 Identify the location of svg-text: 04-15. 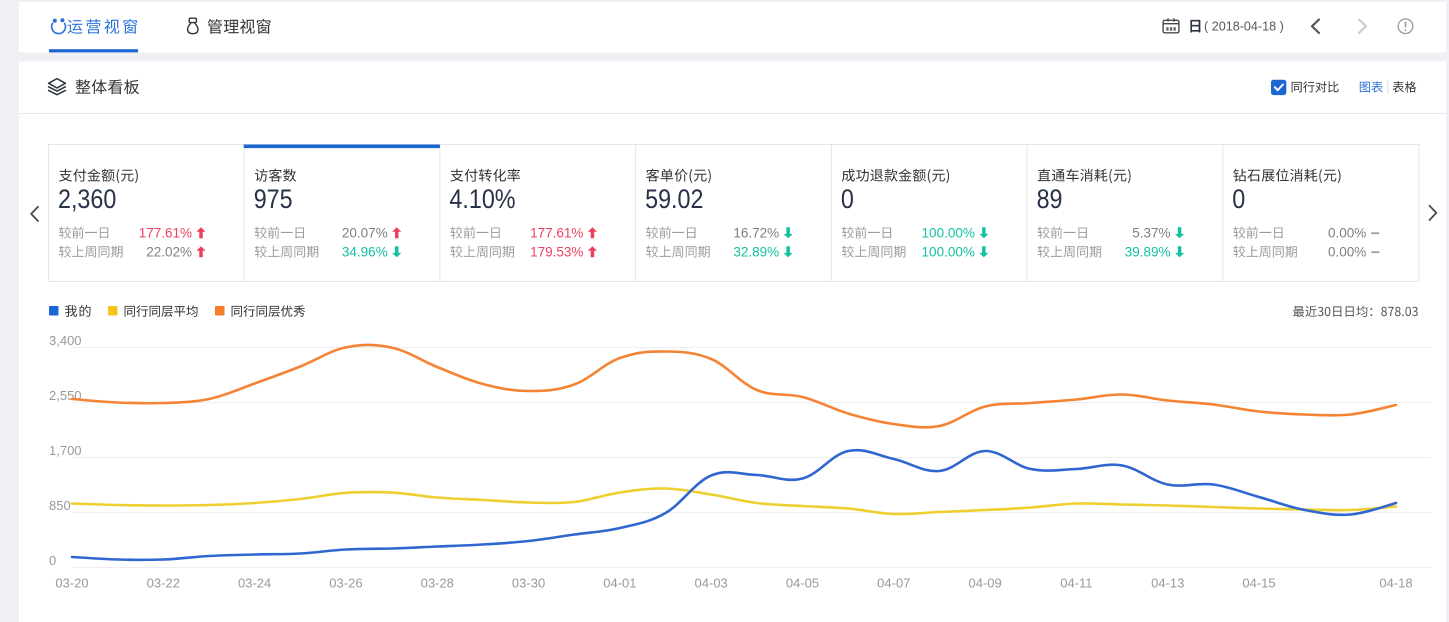
(1258, 582).